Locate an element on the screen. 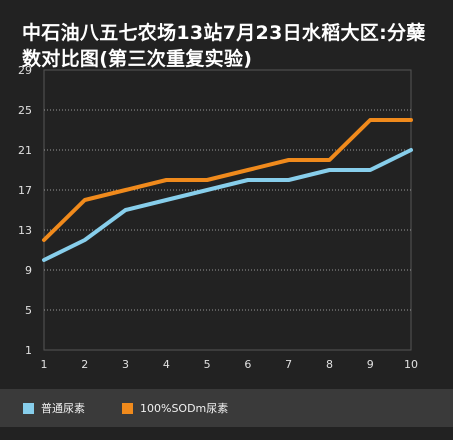  y-tick-label: 1 is located at coordinates (28, 350).